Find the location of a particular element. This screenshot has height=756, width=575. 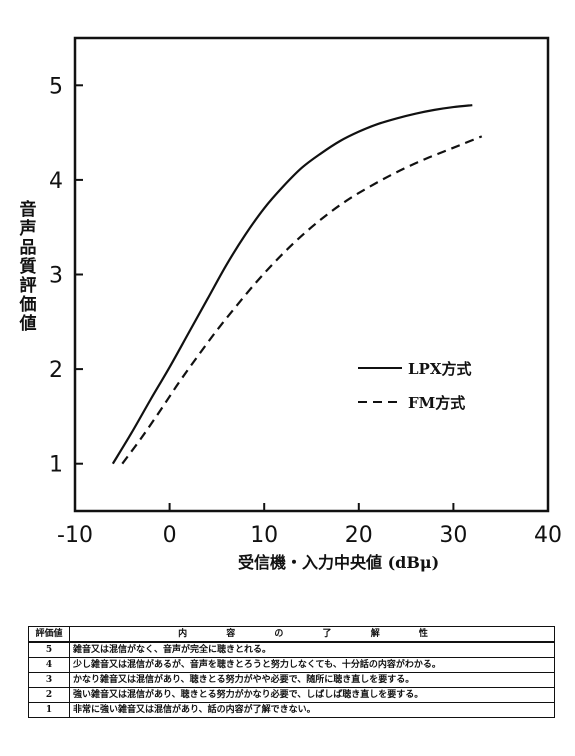

table-row: 5 雑音又は混信がなく、音声が完全に聴きとれる。 is located at coordinates (291, 649).